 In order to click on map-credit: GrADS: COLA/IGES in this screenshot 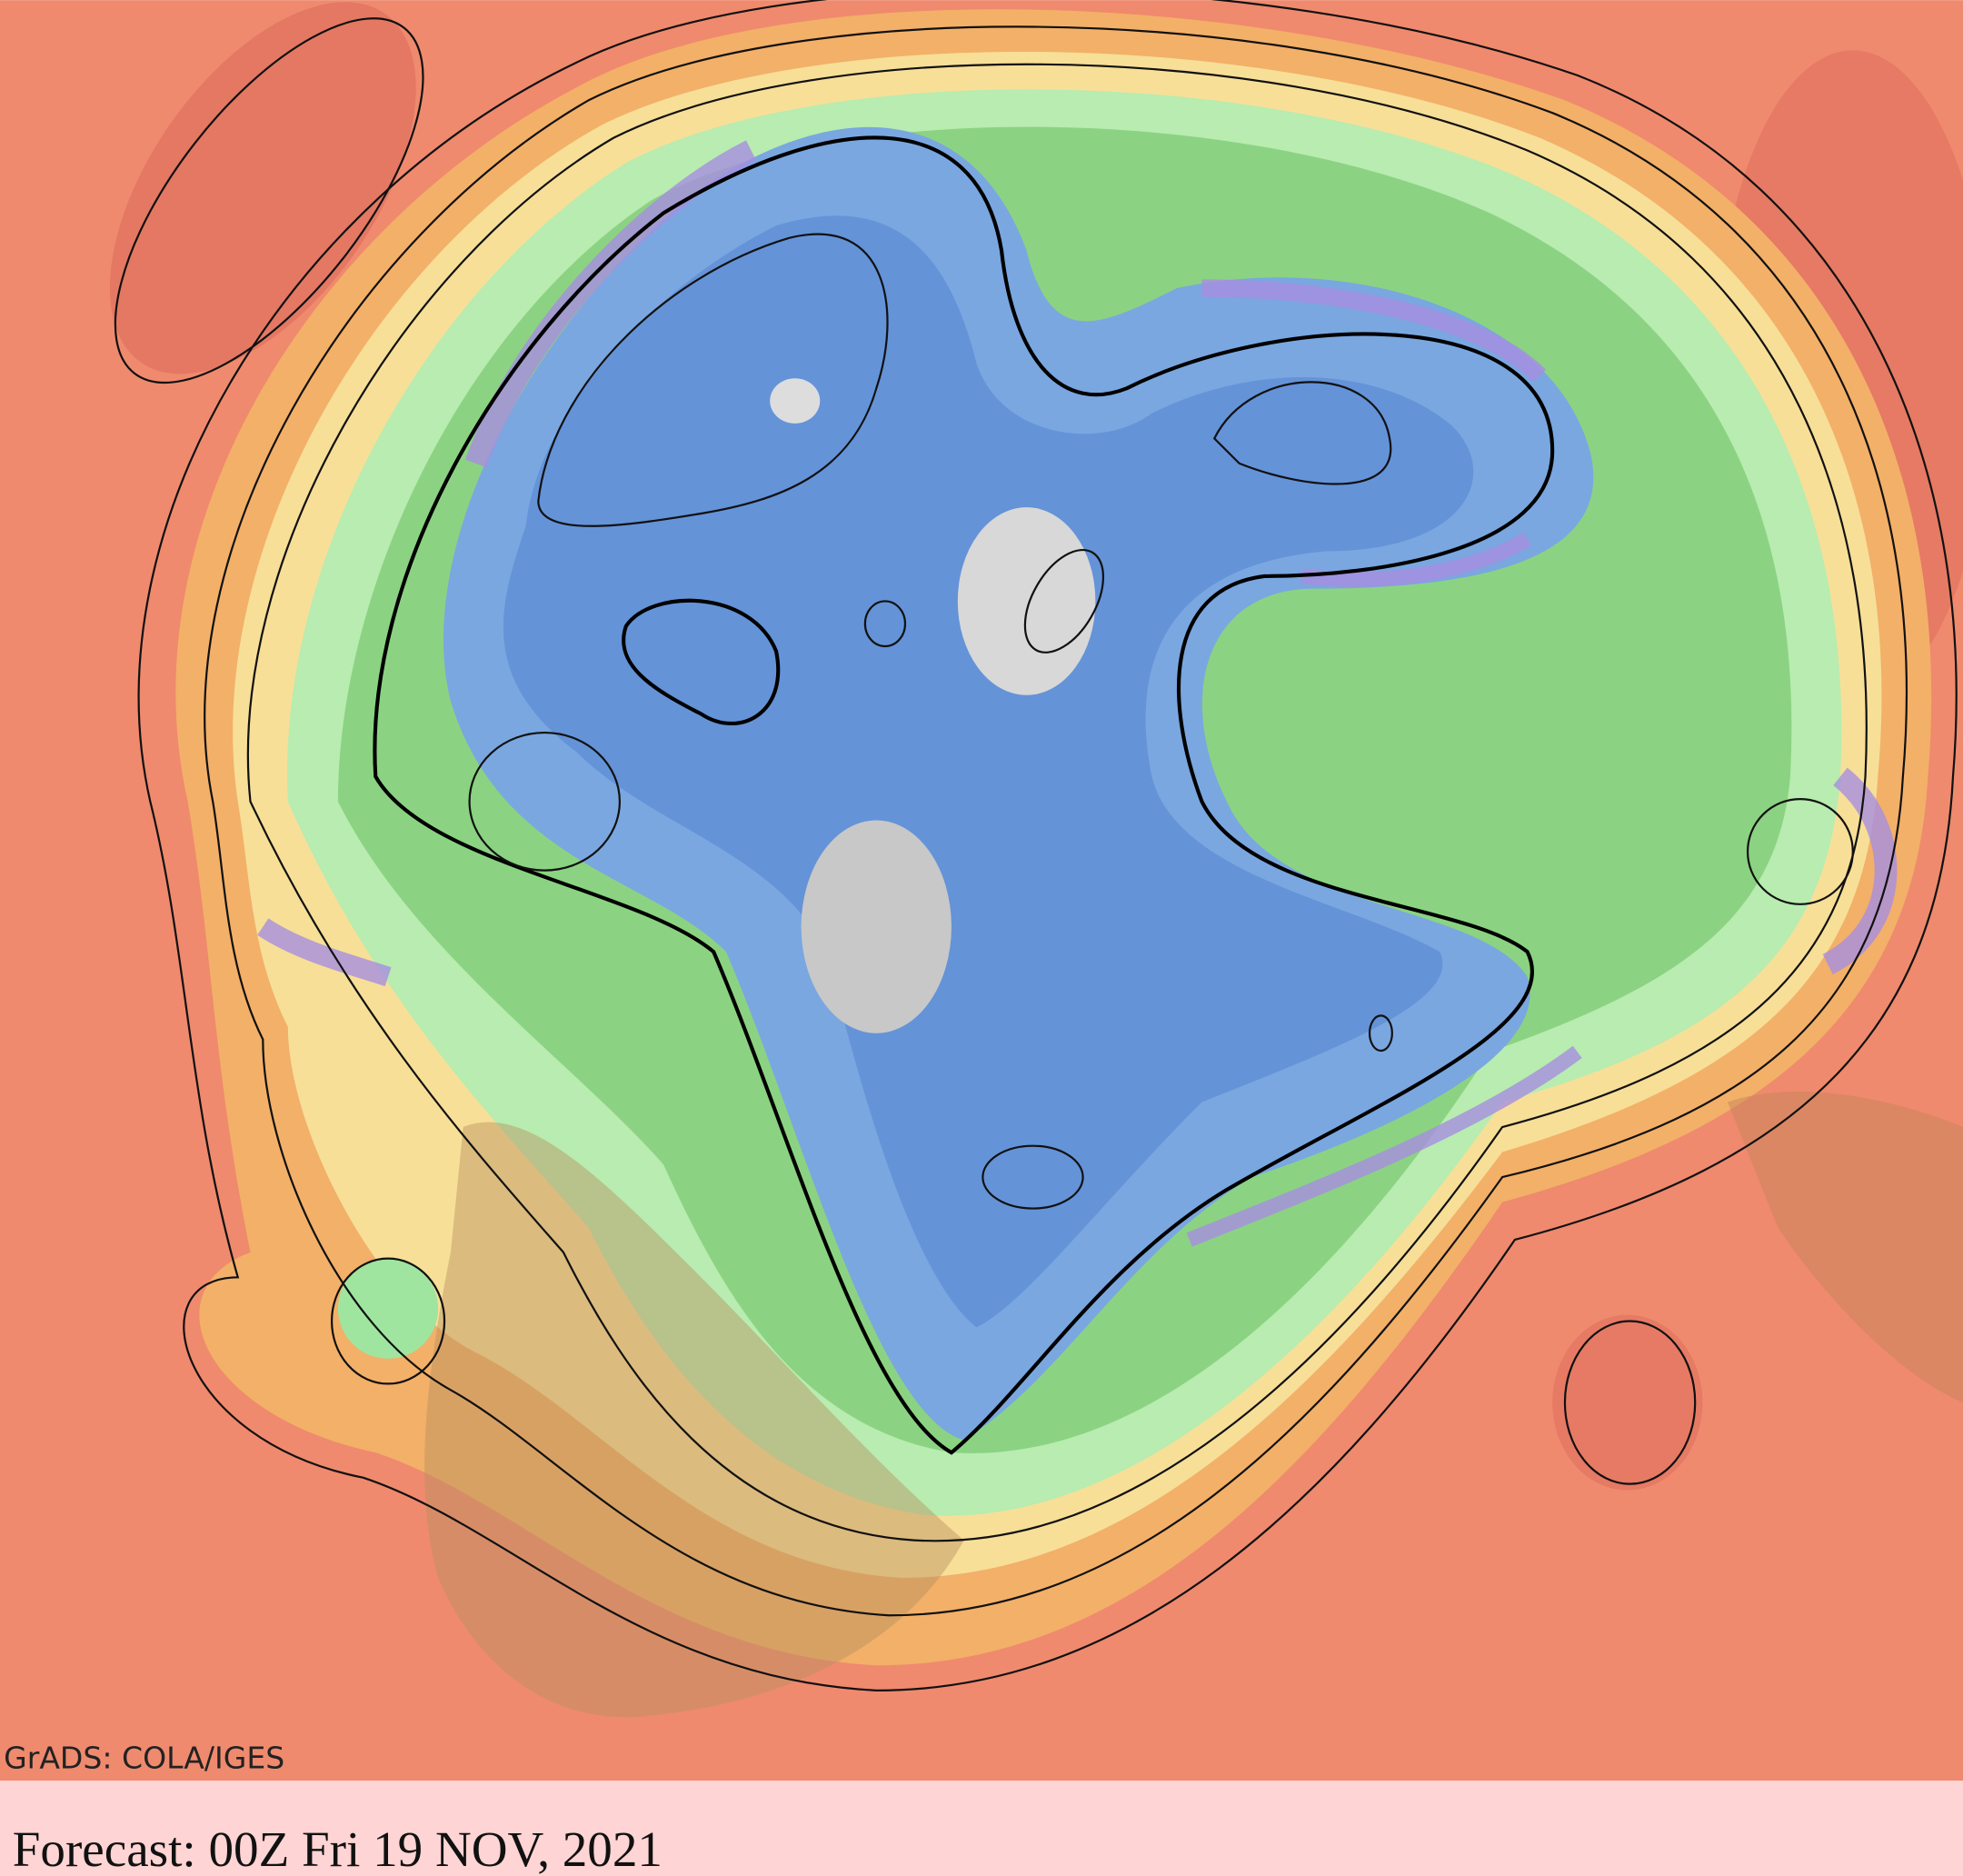, I will do `click(144, 1757)`.